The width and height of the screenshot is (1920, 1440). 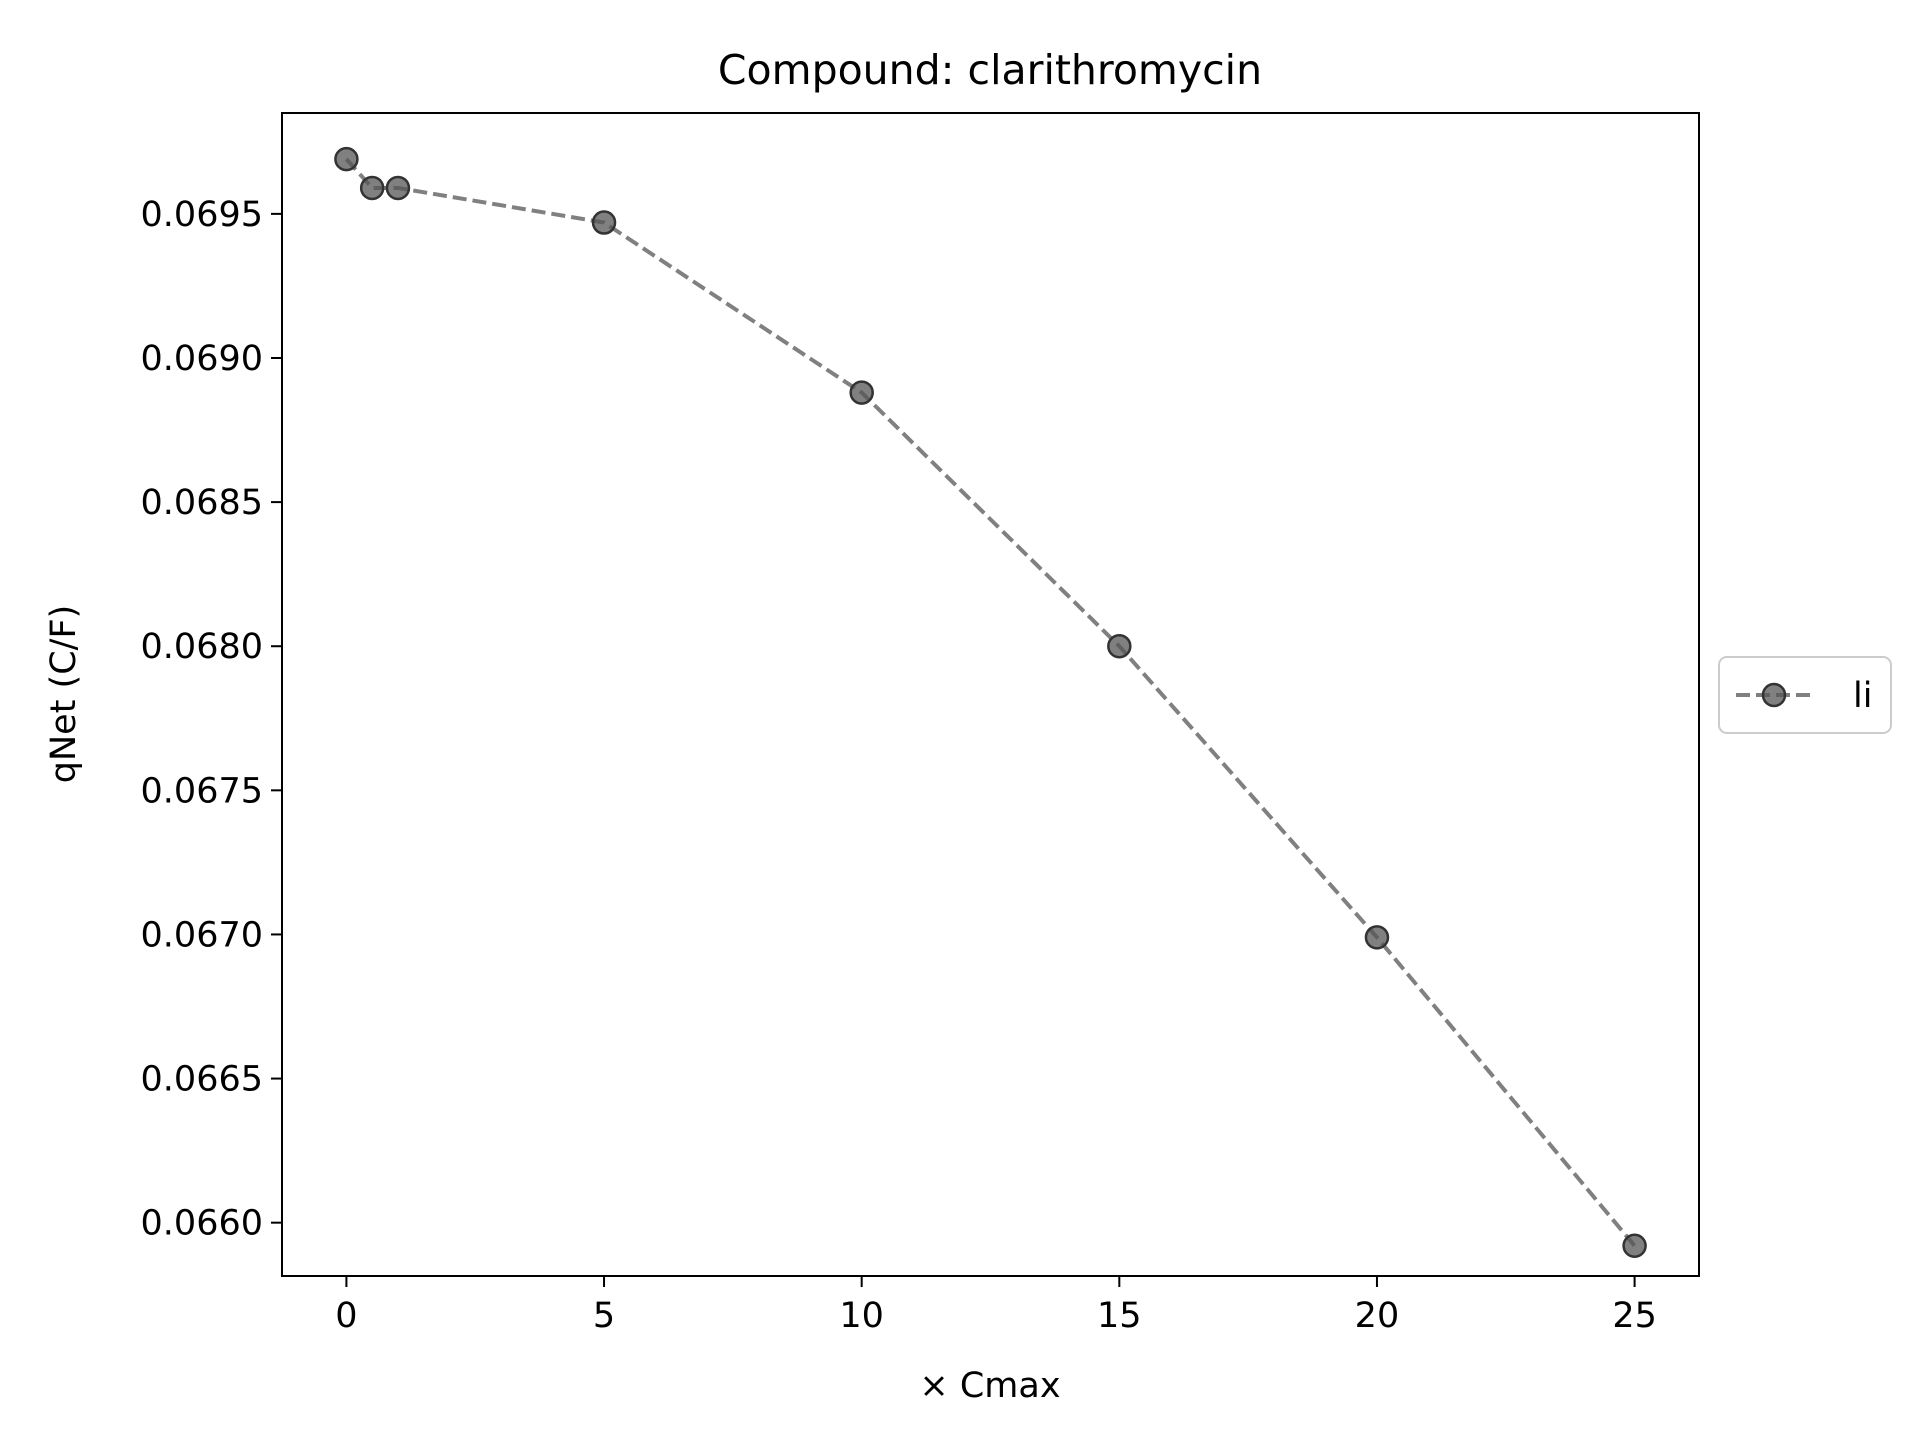 I want to click on x-tick-label: 15, so click(x=1119, y=1316).